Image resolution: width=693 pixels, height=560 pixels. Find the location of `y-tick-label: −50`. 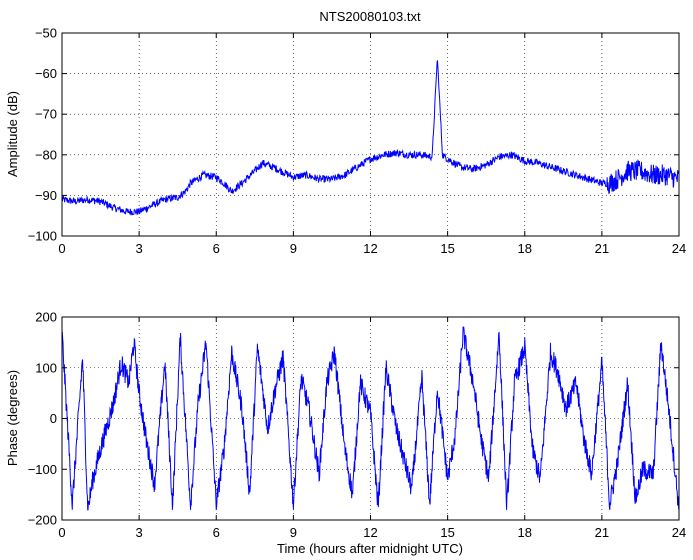

y-tick-label: −50 is located at coordinates (46, 33).